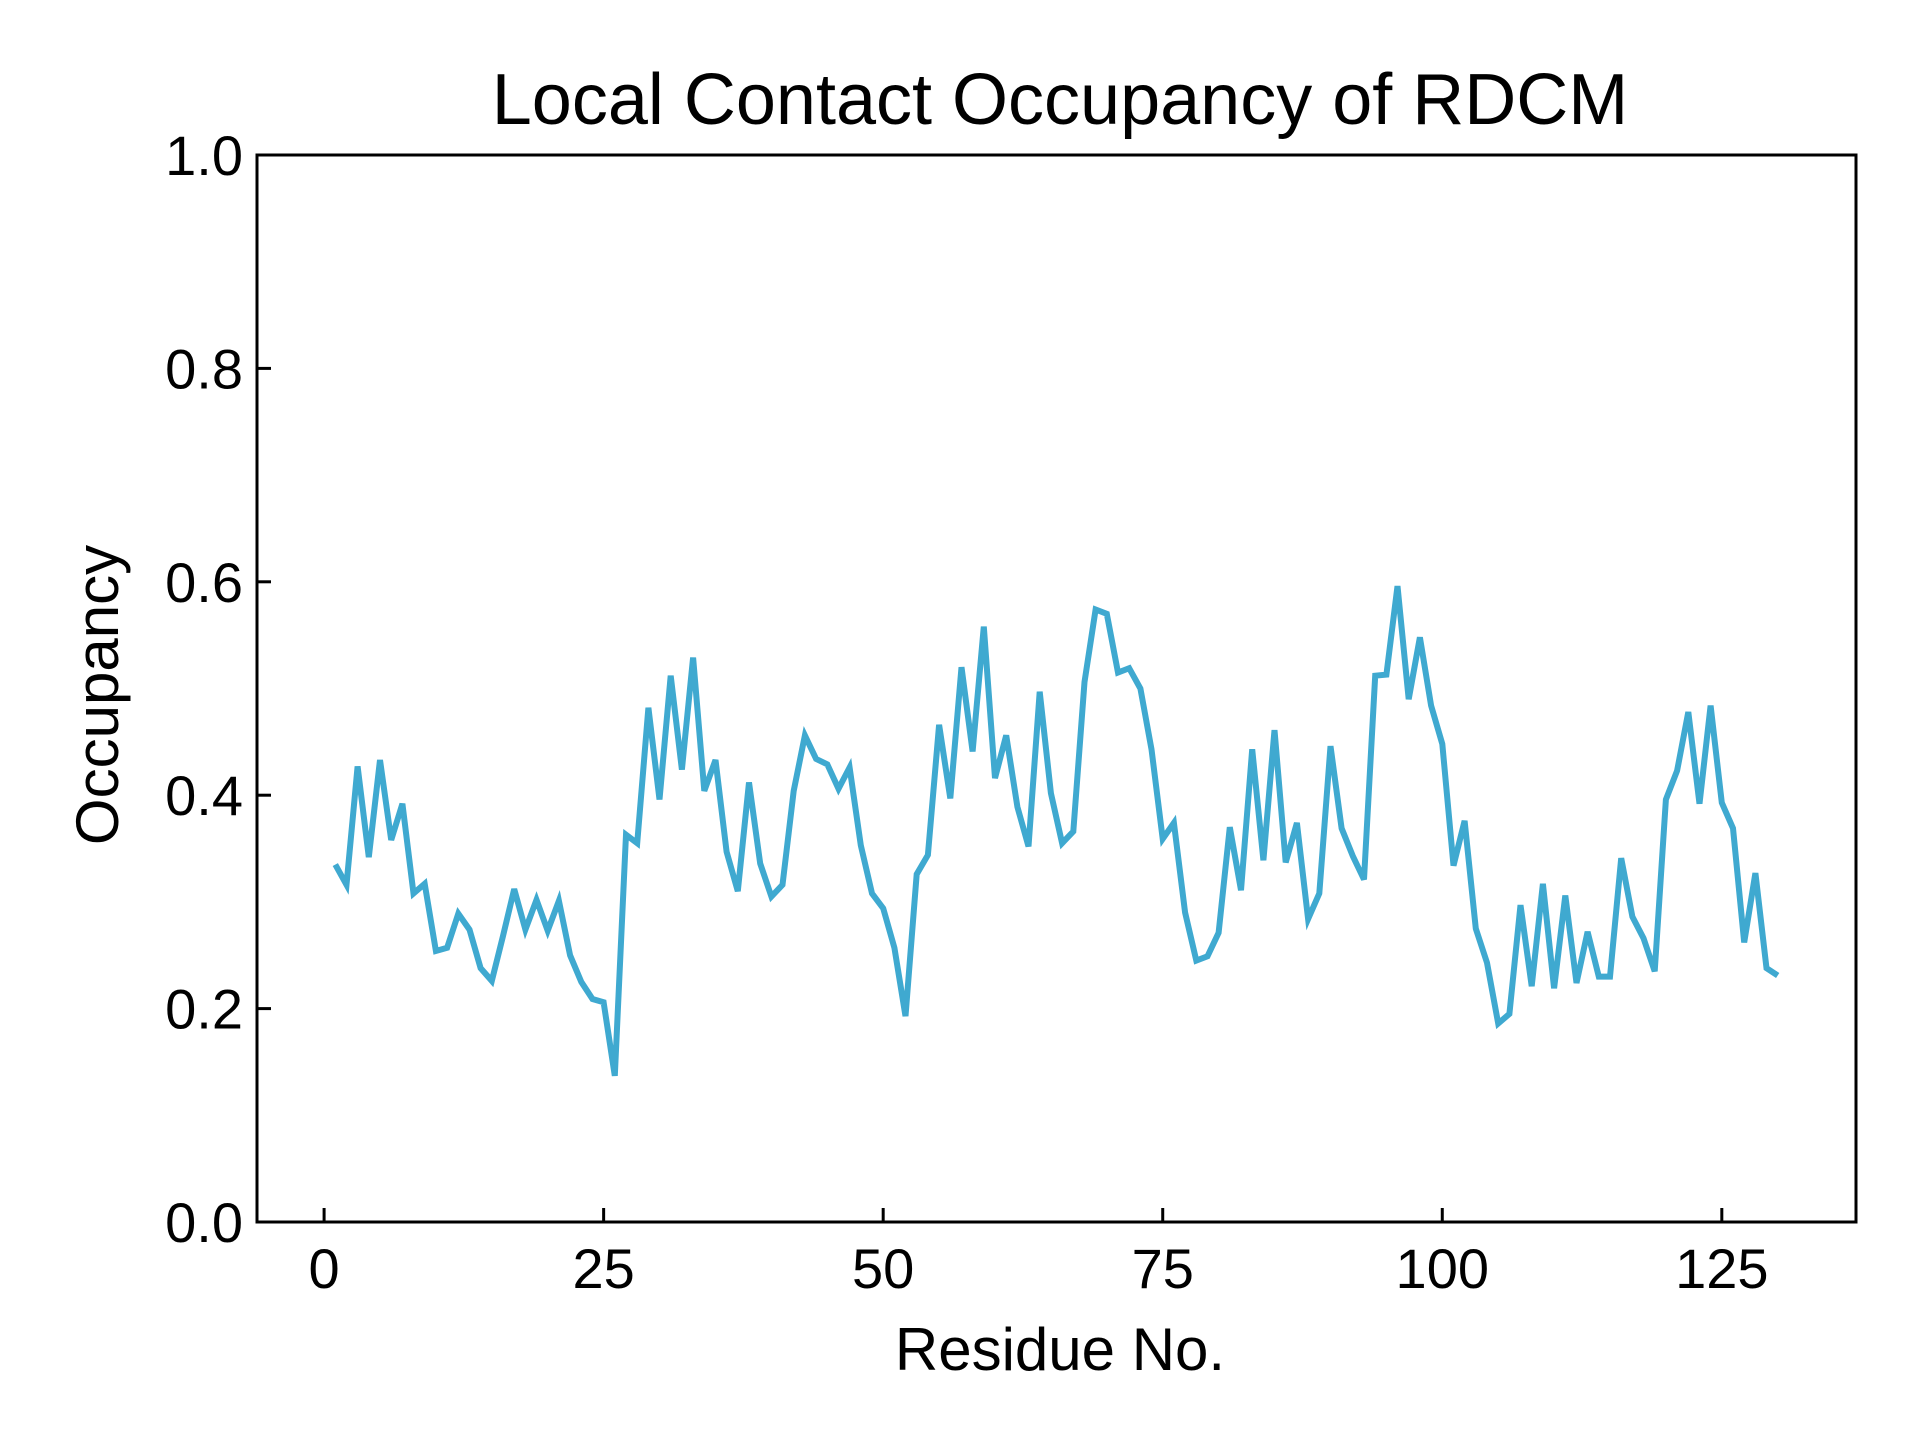  Describe the element at coordinates (204, 155) in the screenshot. I see `y-tick-label: 1.0` at that location.